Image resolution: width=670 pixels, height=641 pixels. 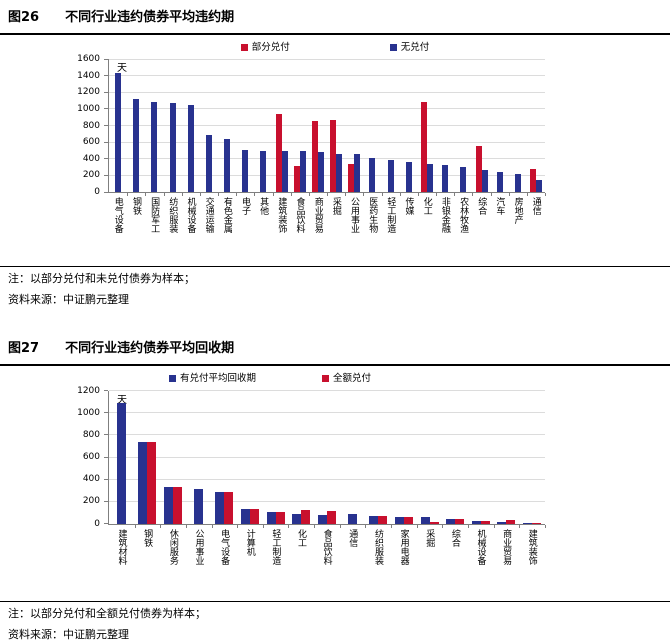 I want to click on x-tick-label-text: 轻工制造, so click(x=390, y=215).